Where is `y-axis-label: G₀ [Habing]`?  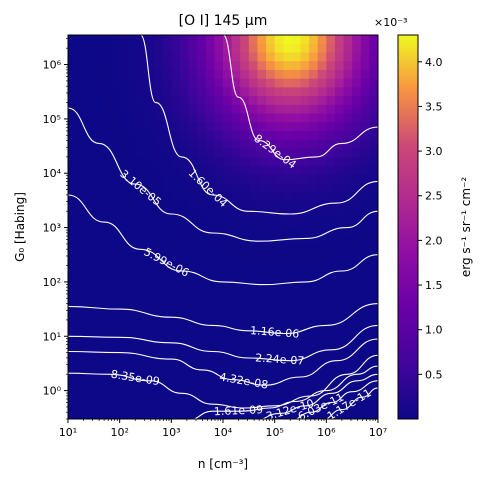 y-axis-label: G₀ [Habing] is located at coordinates (20, 227).